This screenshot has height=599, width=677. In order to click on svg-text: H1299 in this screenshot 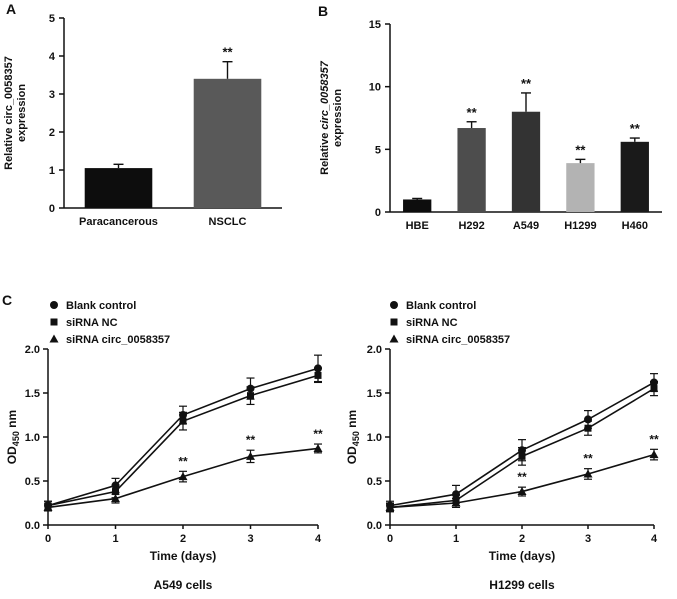, I will do `click(580, 226)`.